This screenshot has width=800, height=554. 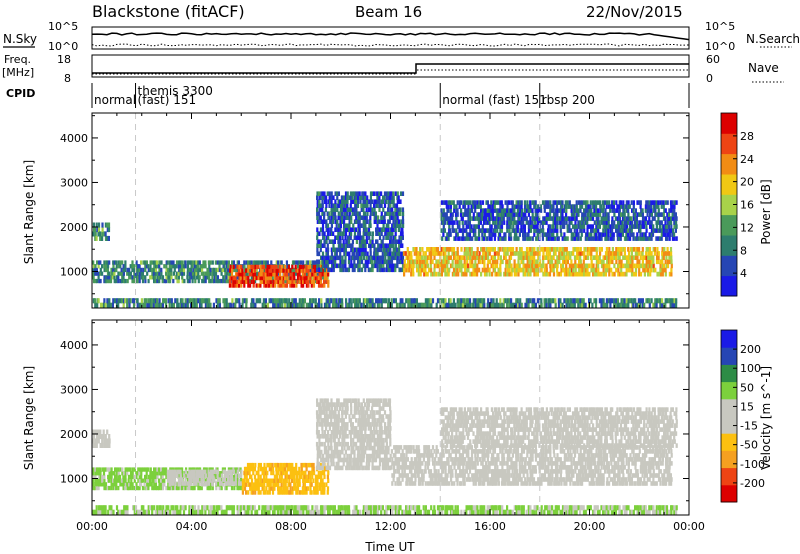 What do you see at coordinates (67, 78) in the screenshot?
I see `freq-tick-bottom: 8` at bounding box center [67, 78].